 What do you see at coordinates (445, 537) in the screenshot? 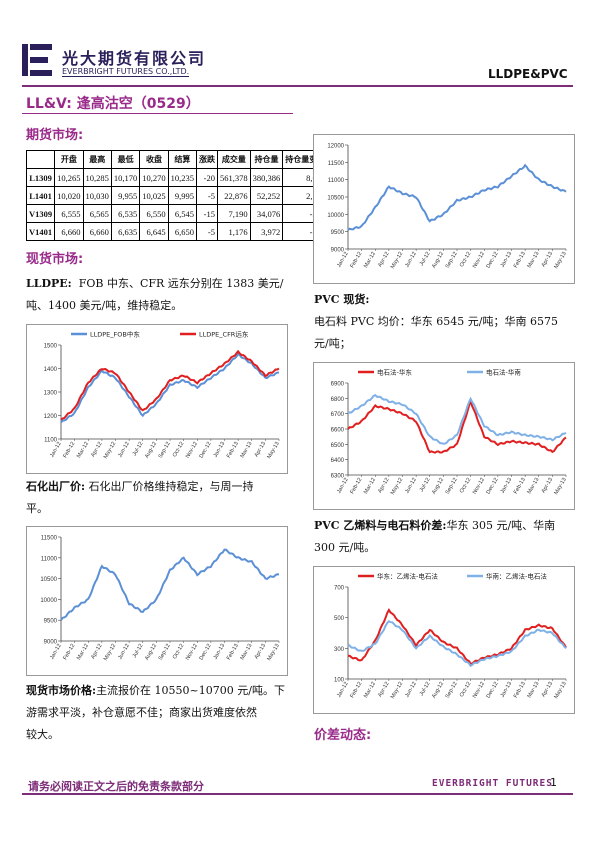
I see `pvc-spread-paragraph: PVC 乙烯料与电石料价差:华东 305 元/吨、华南 300 元/吨。` at bounding box center [445, 537].